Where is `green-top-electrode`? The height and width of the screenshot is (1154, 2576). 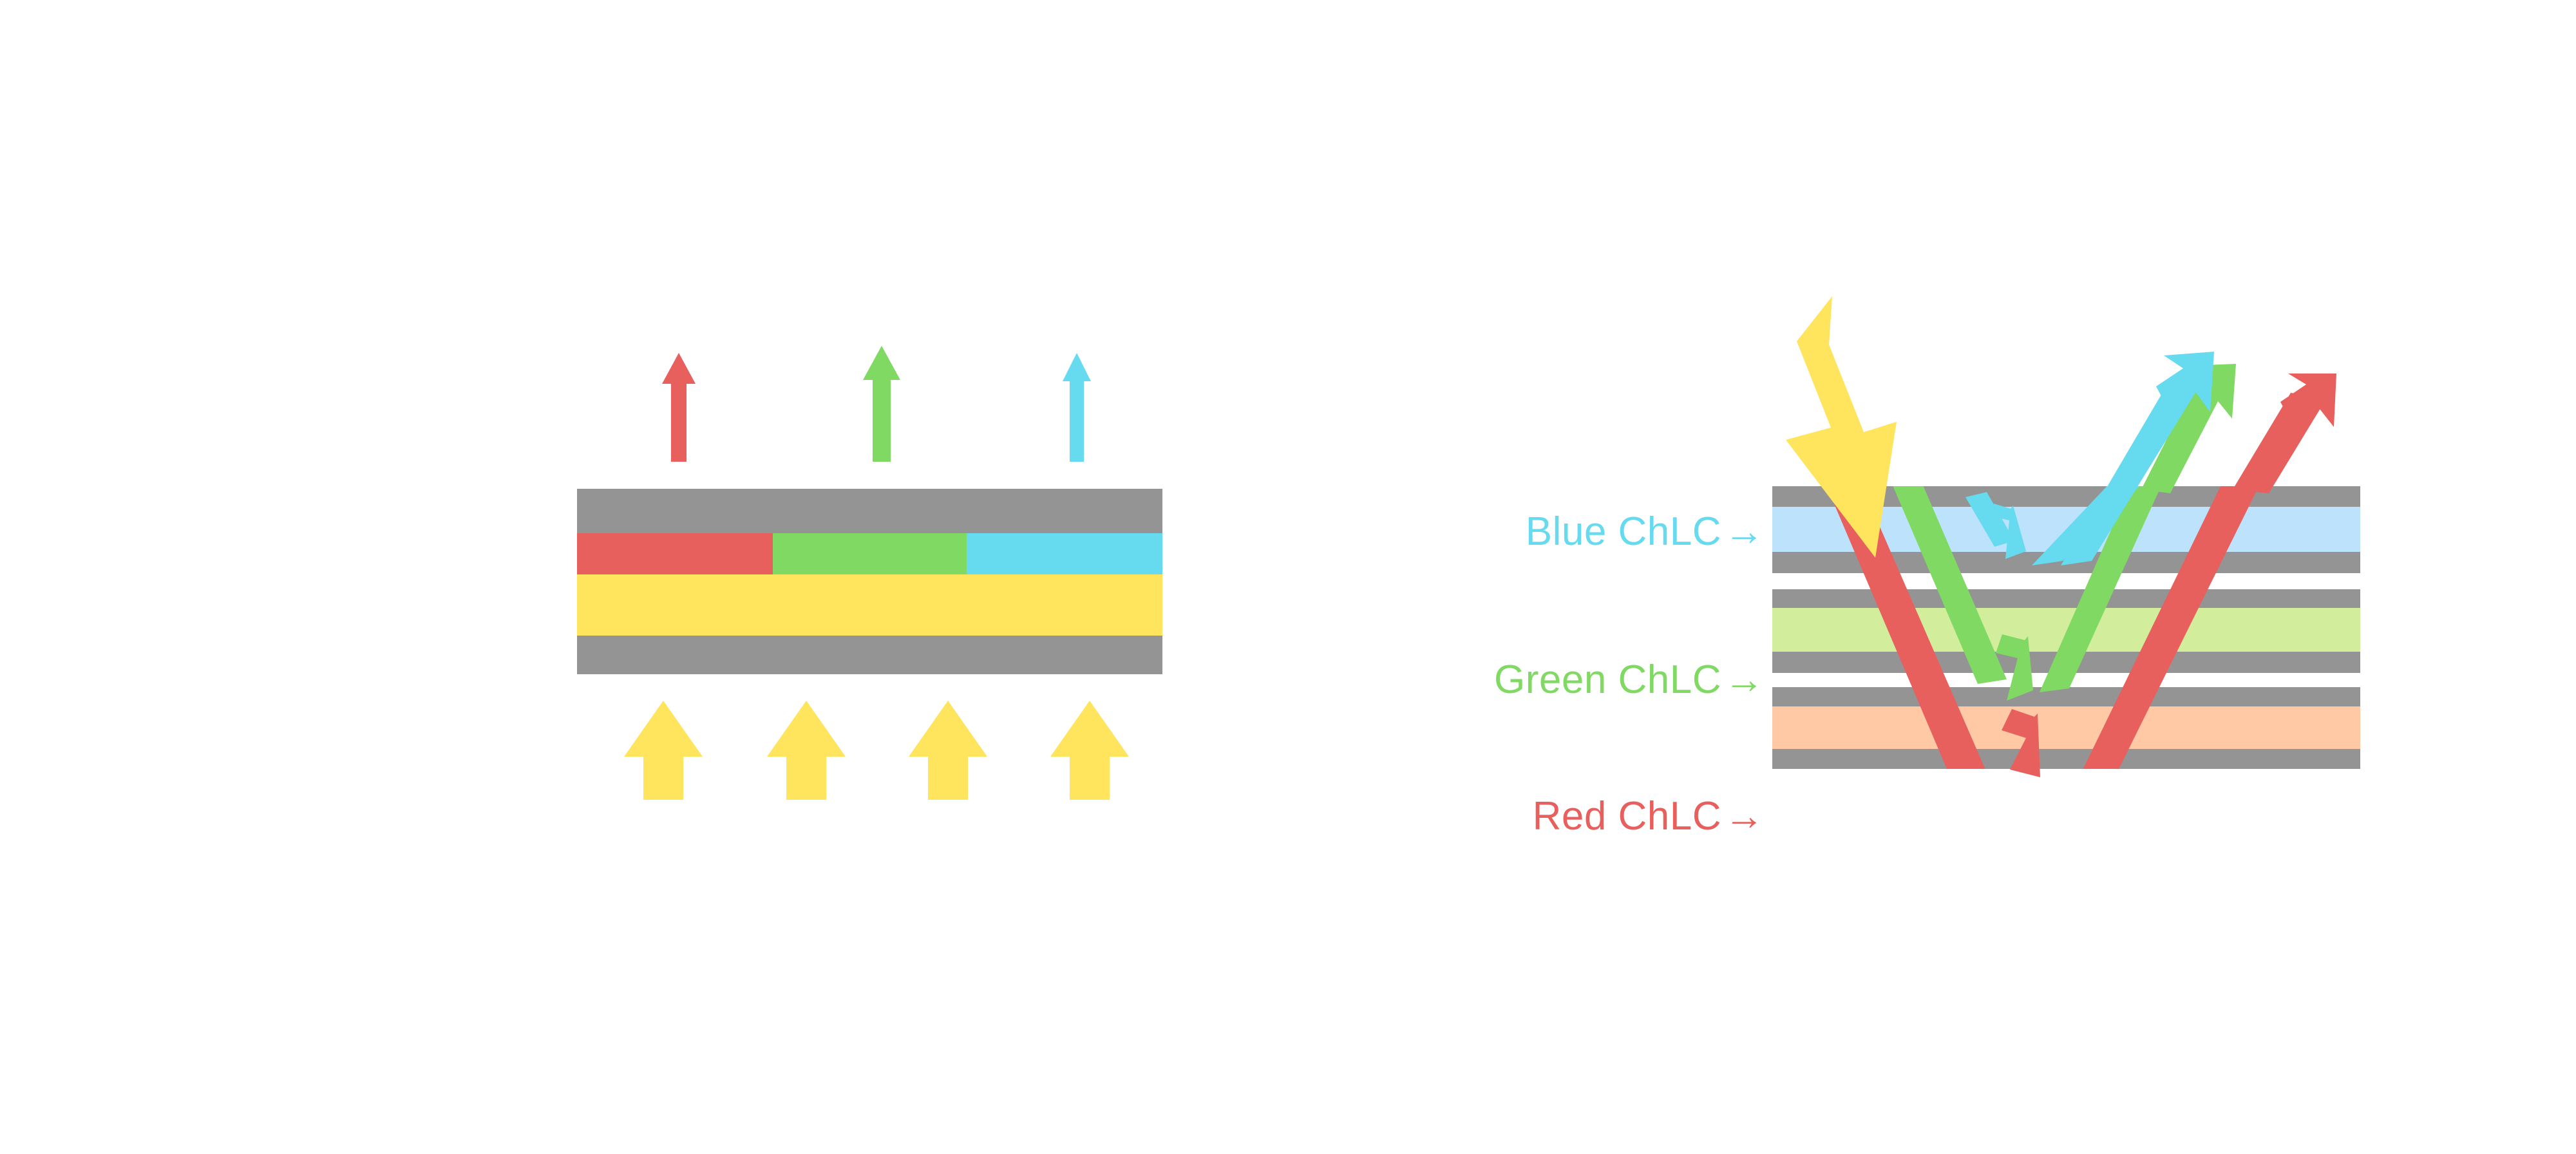
green-top-electrode is located at coordinates (2066, 598).